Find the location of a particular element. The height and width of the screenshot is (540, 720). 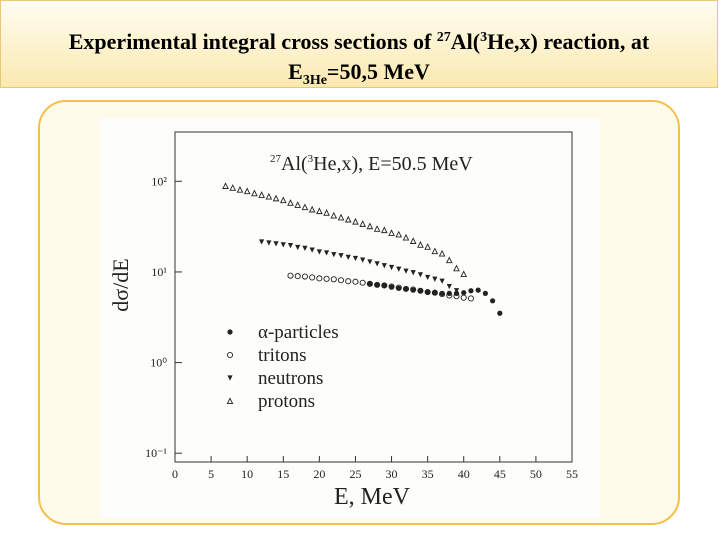

x-axis-label: E, MeV is located at coordinates (372, 497).